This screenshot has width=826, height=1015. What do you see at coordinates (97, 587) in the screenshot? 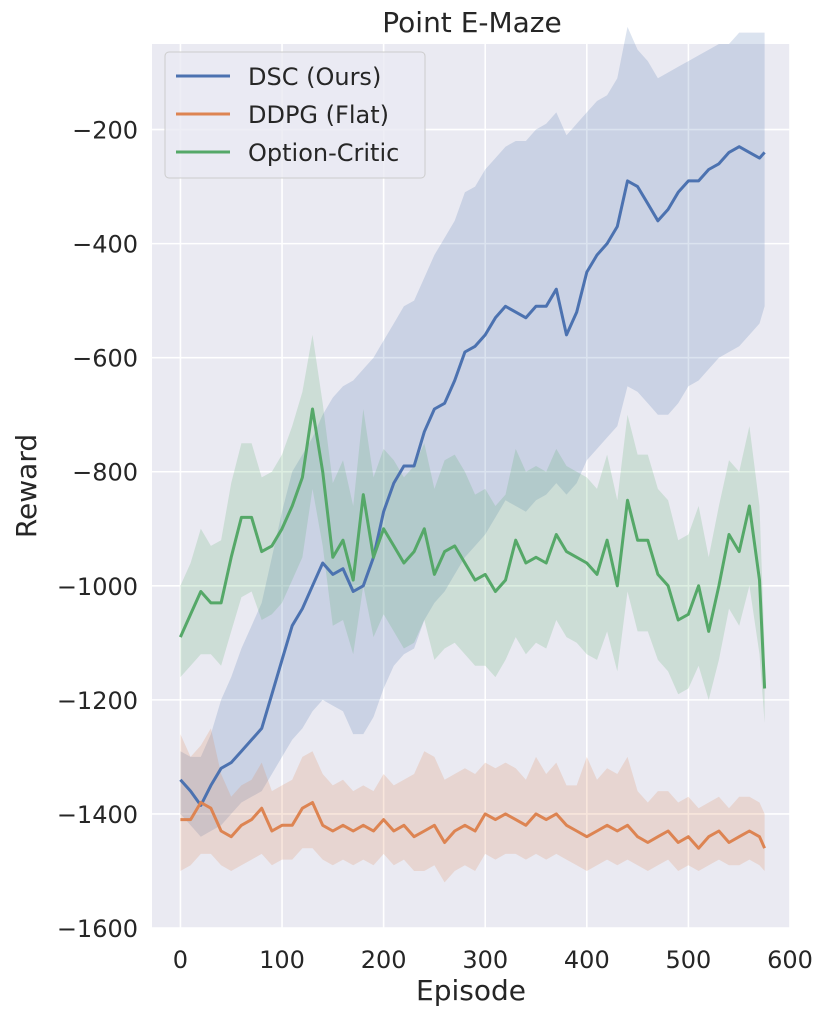
I see `y-tick-label: −1000` at bounding box center [97, 587].